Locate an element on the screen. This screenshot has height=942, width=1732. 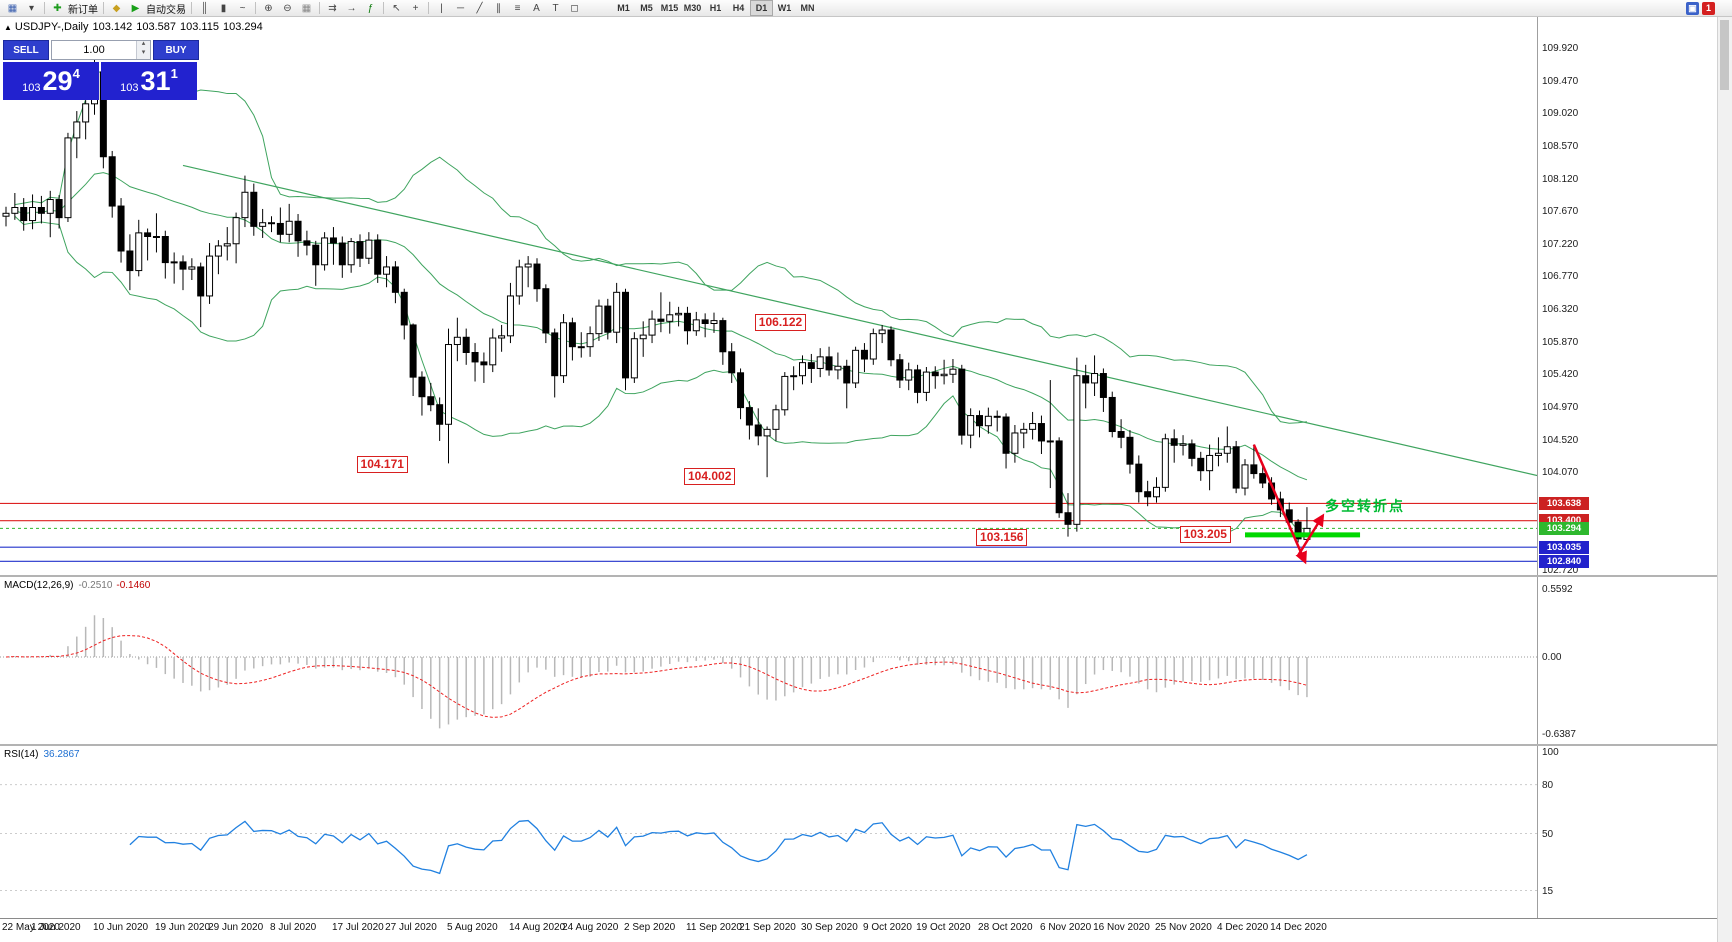
toolbar-separator is located at coordinates (103, 8).